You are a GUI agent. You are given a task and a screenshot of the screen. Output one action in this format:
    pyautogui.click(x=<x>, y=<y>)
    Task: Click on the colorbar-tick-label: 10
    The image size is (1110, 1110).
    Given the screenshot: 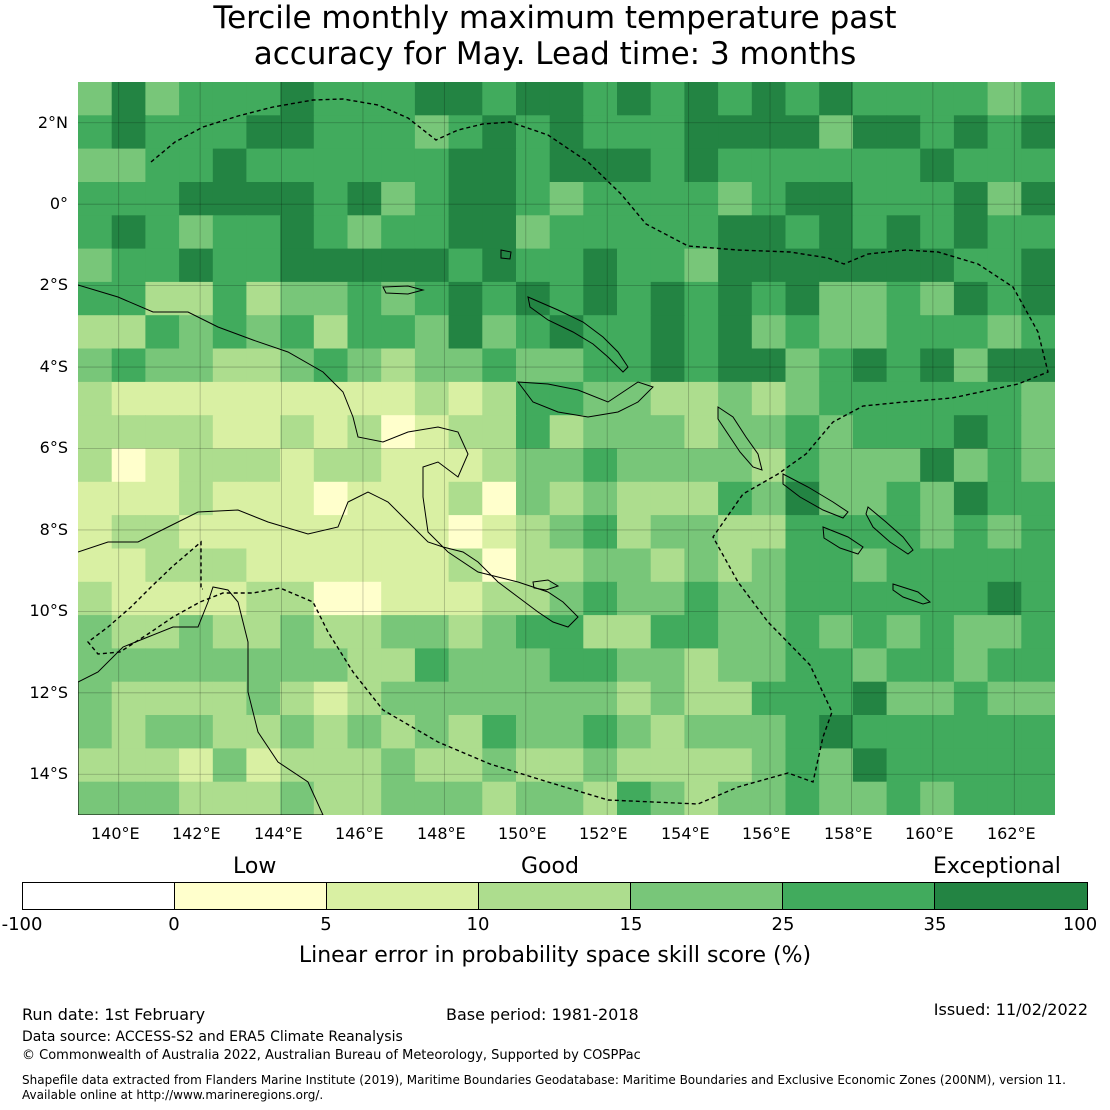 What is the action you would take?
    pyautogui.click(x=478, y=924)
    